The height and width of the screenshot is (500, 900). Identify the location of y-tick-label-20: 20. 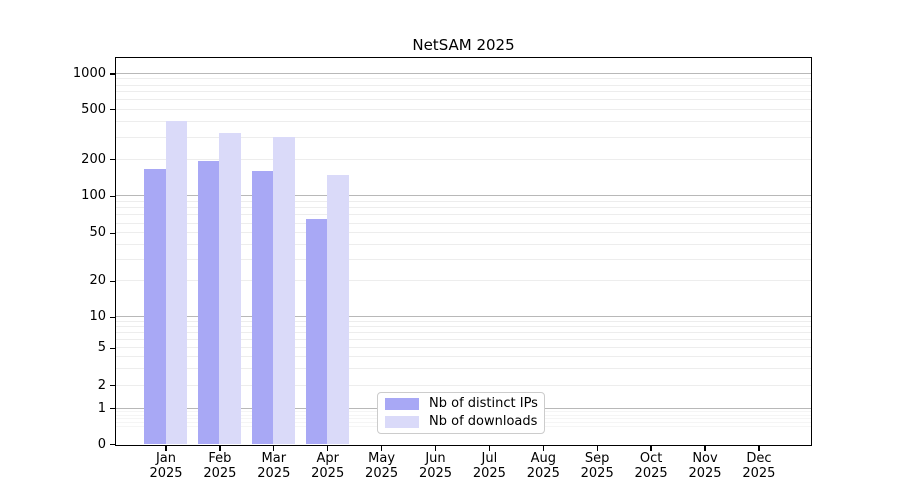
(97, 281).